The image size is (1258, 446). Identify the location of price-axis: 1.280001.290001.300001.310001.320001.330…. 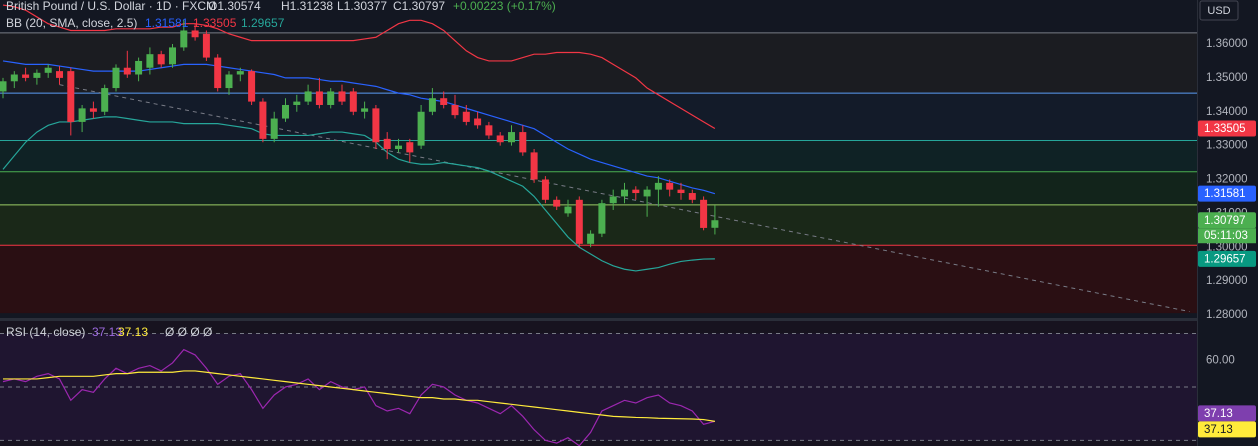
(1227, 238).